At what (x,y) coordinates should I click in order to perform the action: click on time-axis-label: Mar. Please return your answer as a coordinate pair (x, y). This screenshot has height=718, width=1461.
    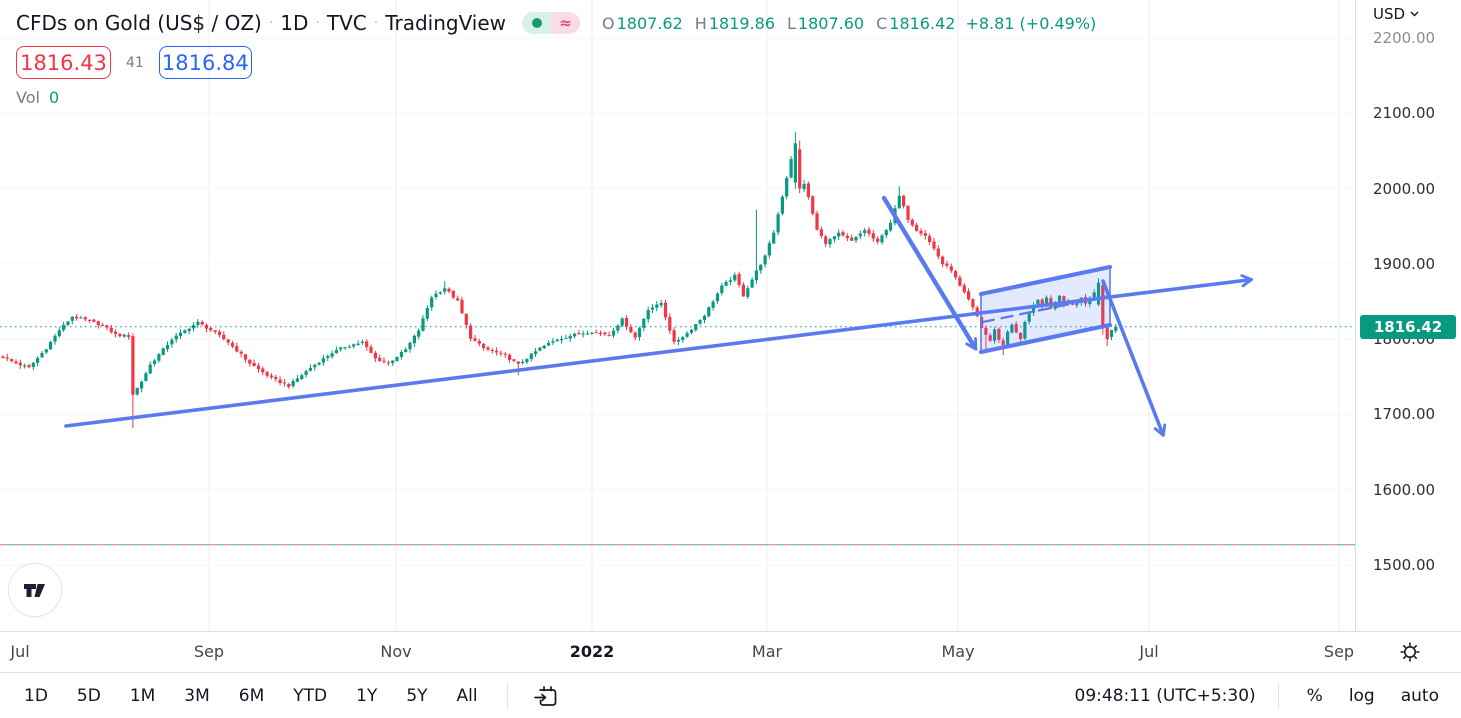
    Looking at the image, I should click on (767, 651).